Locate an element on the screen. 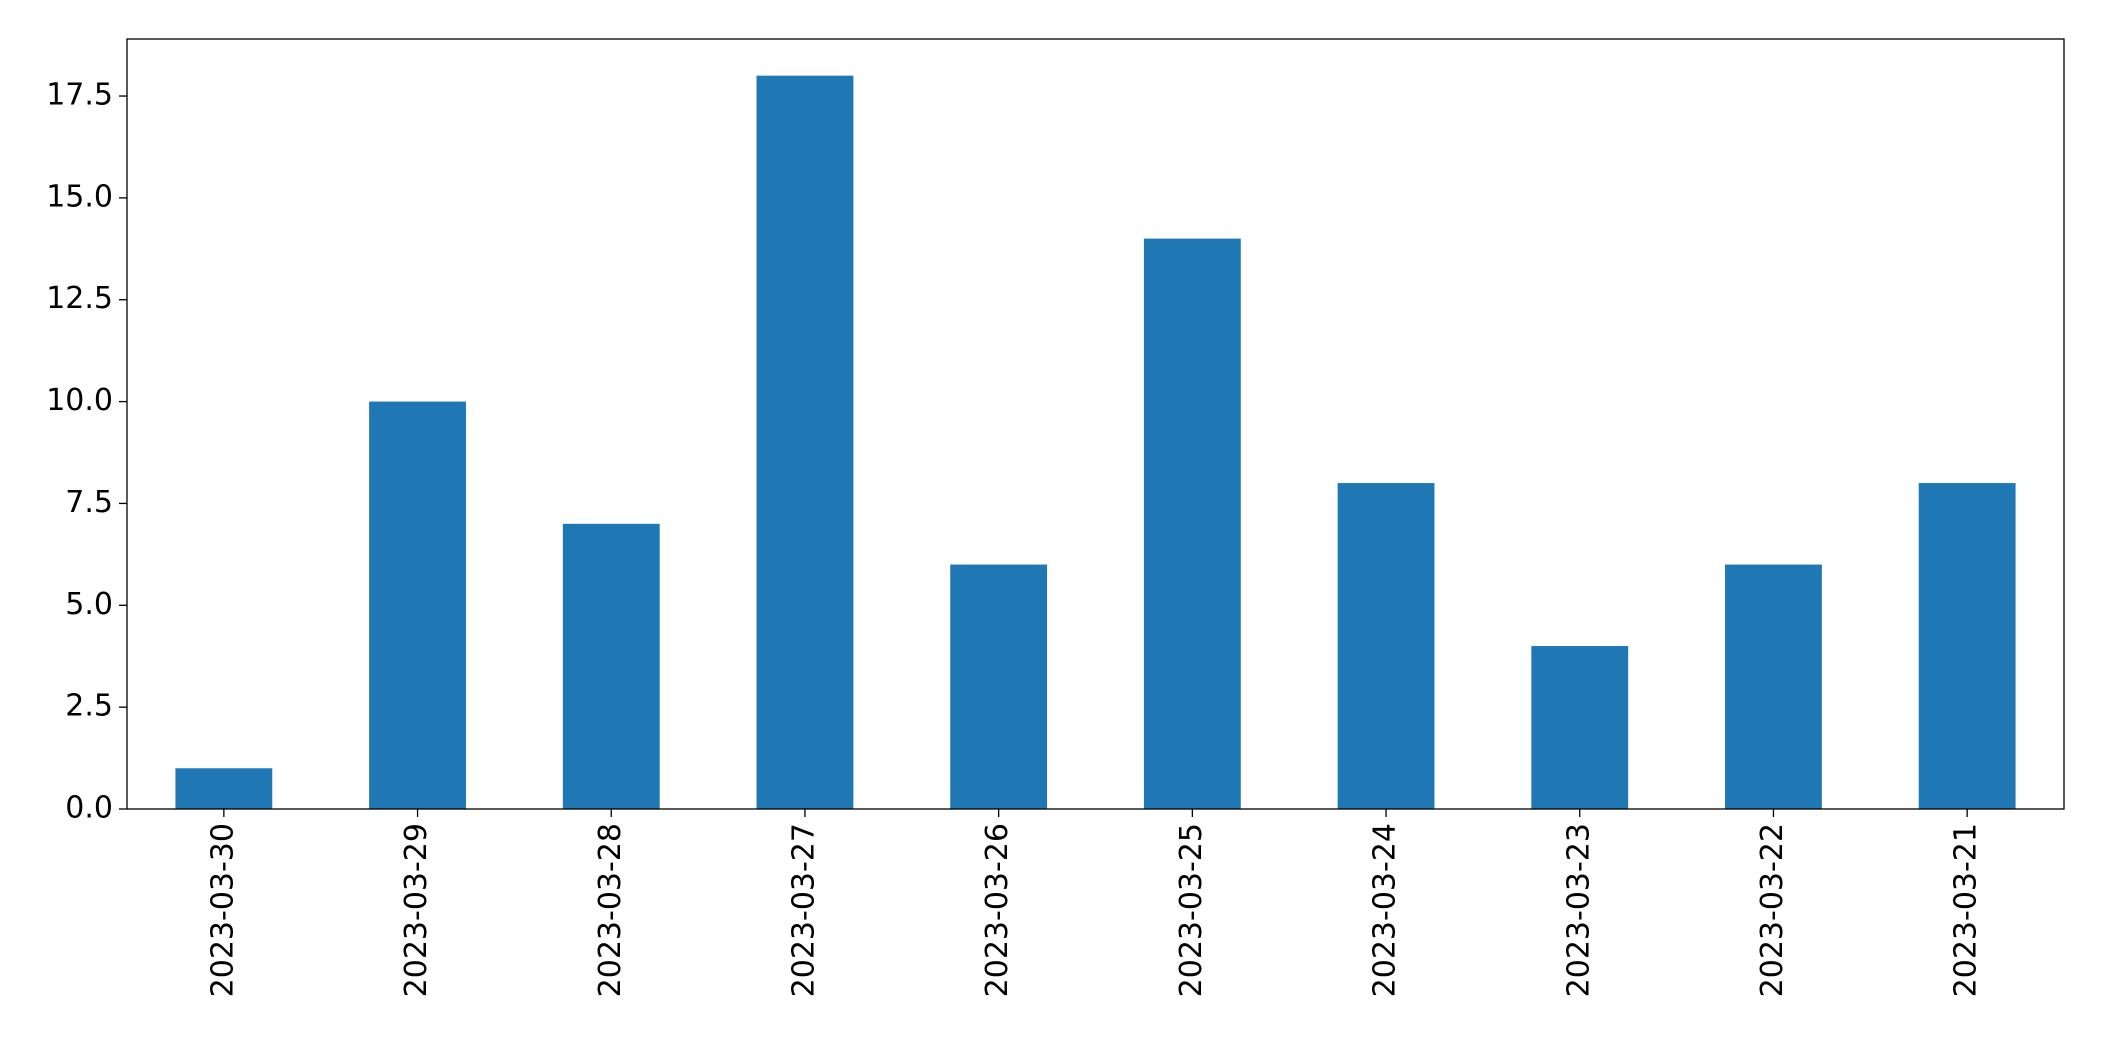  x-tick-label: 2023-03-25 is located at coordinates (1191, 910).